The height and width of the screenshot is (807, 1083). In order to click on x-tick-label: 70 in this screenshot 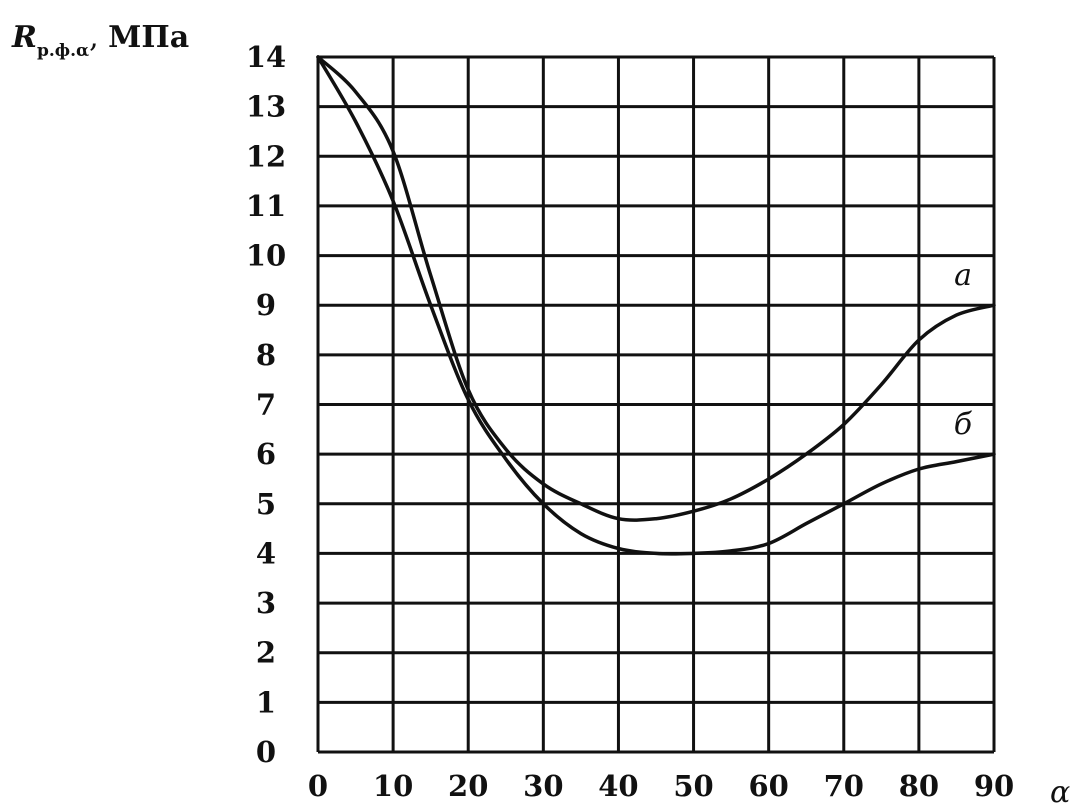, I will do `click(844, 786)`.